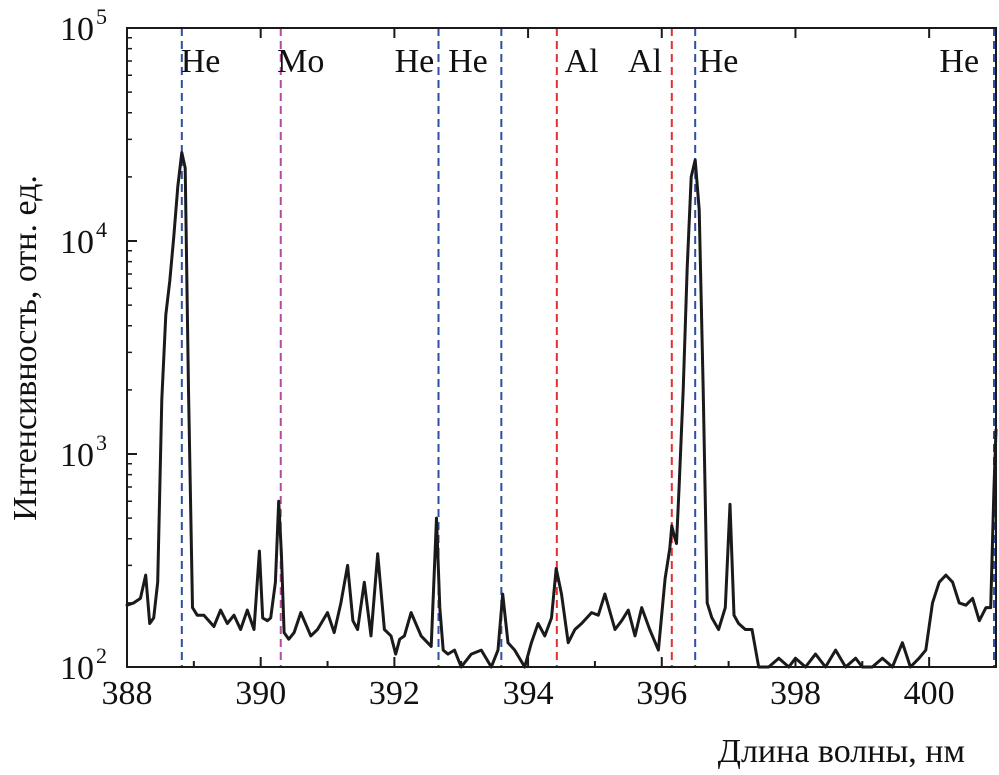 The image size is (999, 775). I want to click on x-axis-title: Длина волны, нм, so click(841, 751).